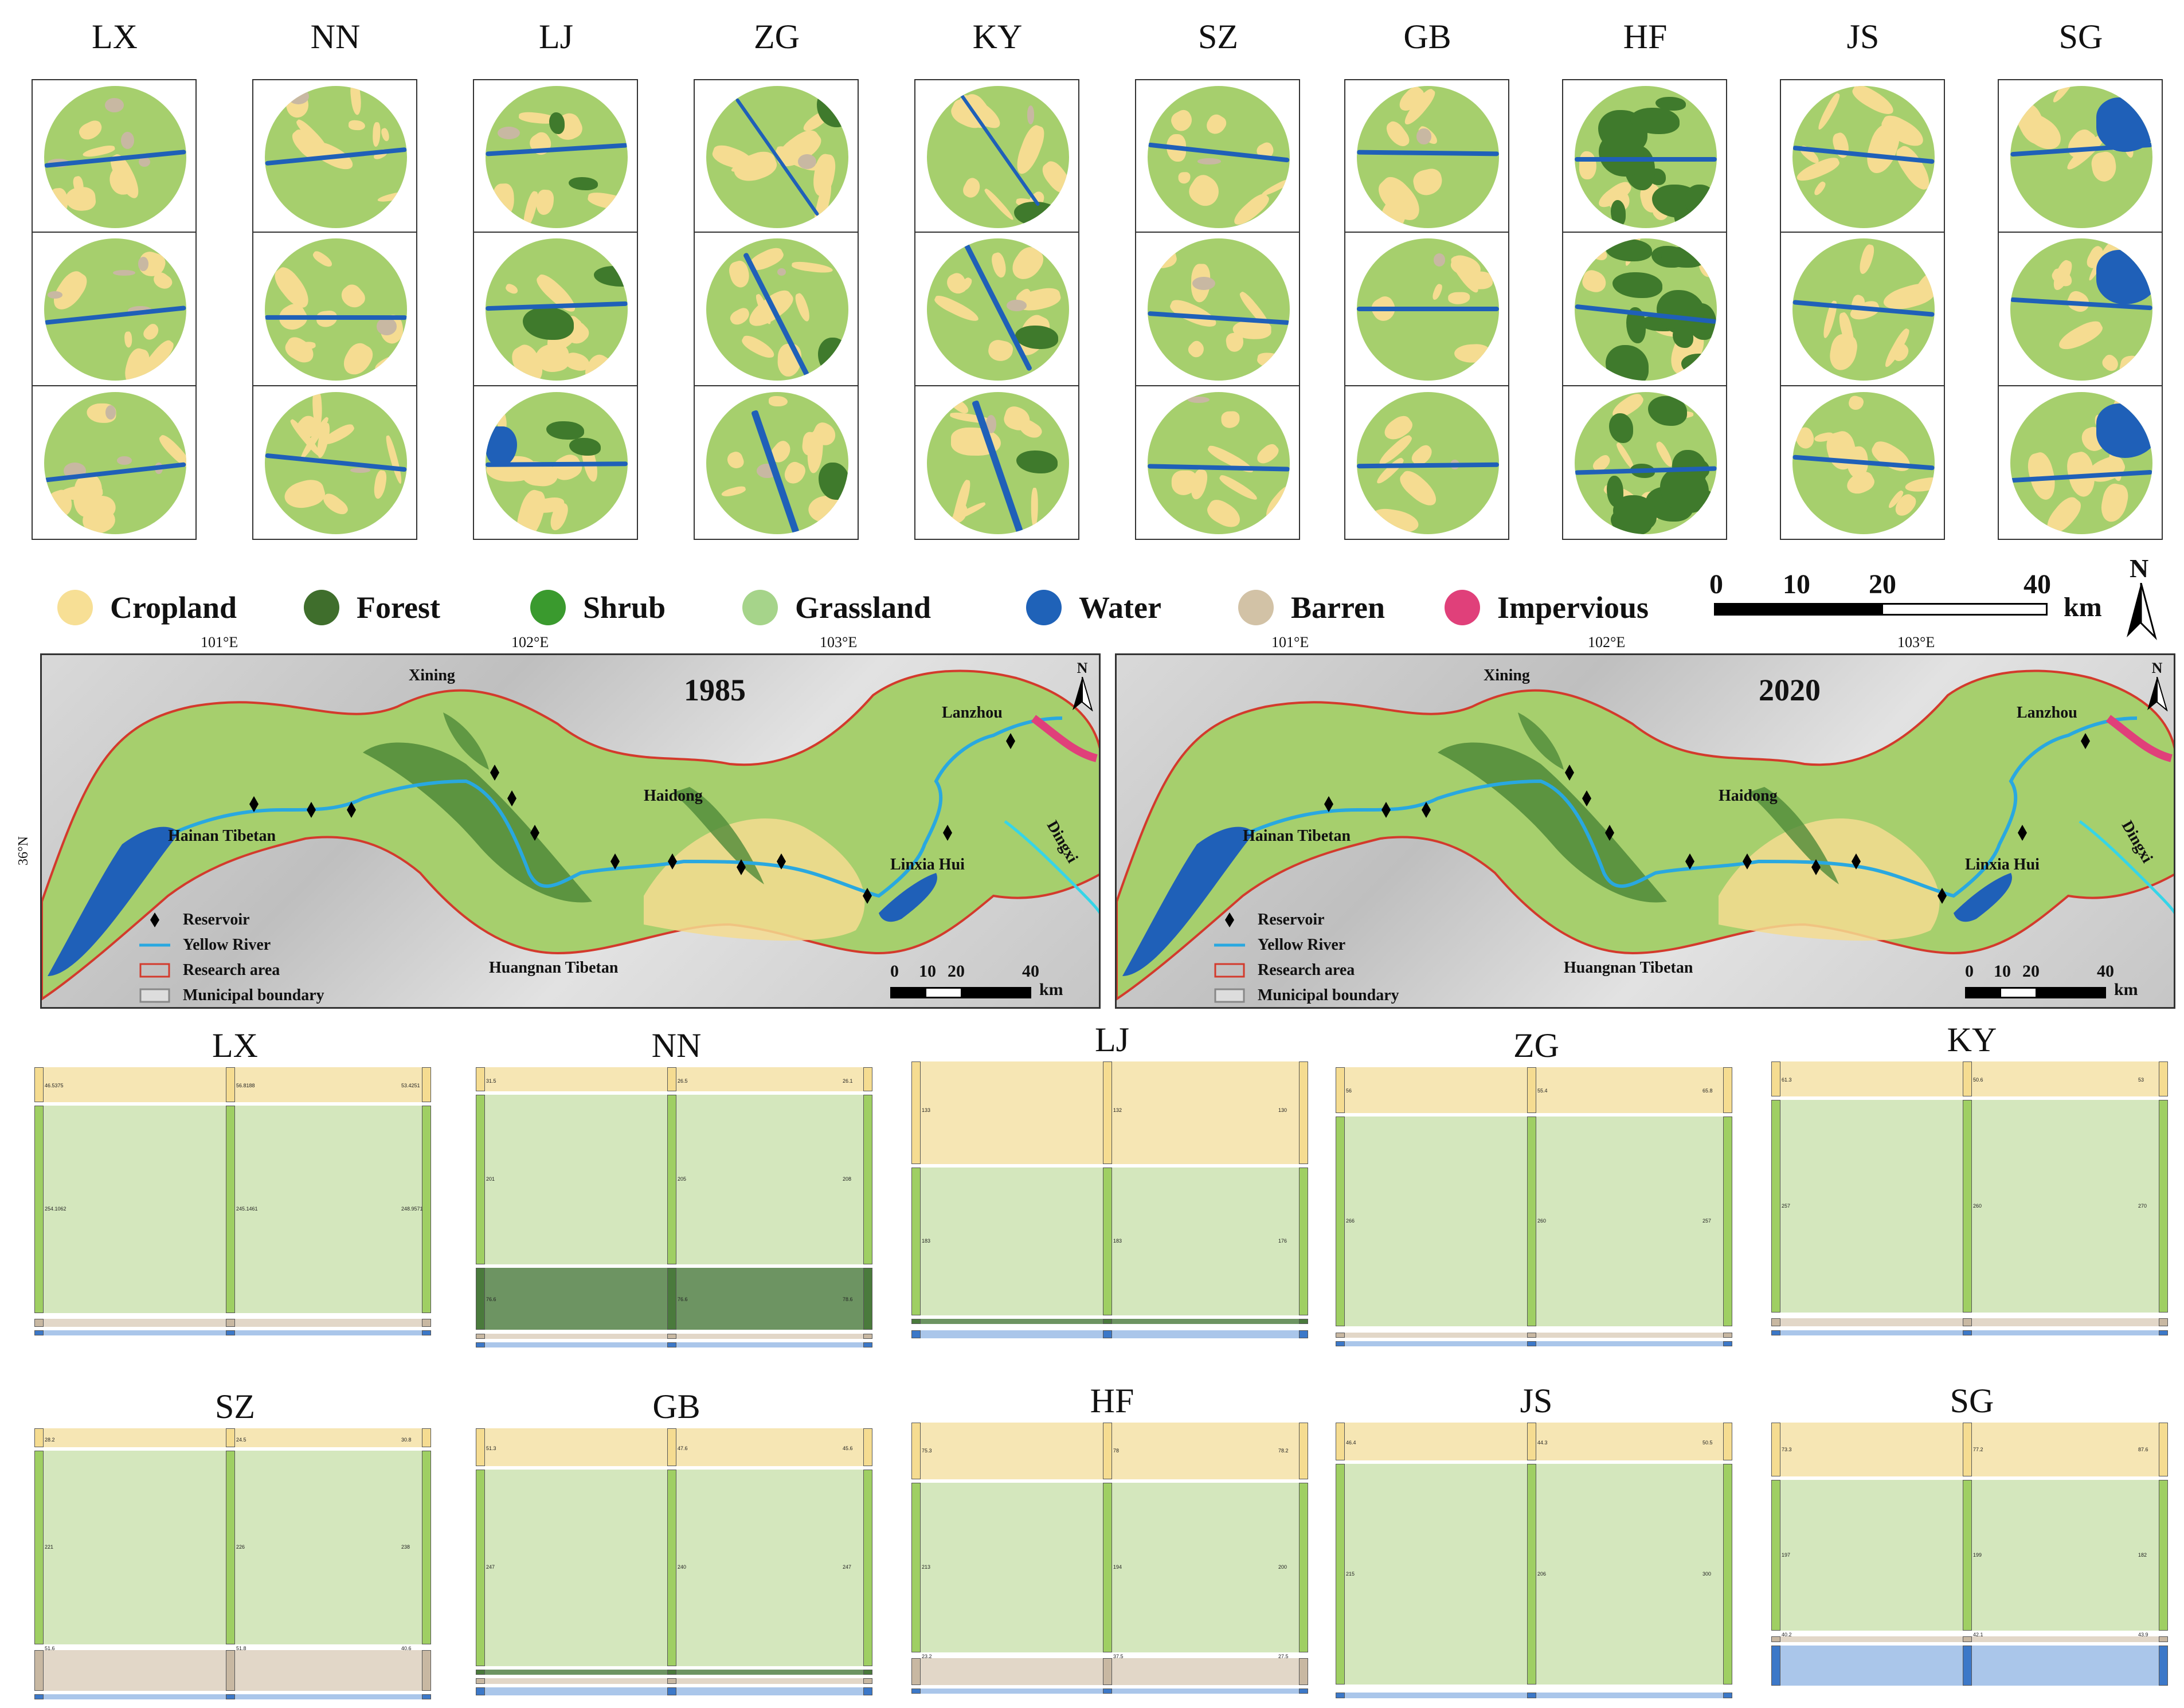 Image resolution: width=2184 pixels, height=1708 pixels. I want to click on sankey-title: NN, so click(676, 1045).